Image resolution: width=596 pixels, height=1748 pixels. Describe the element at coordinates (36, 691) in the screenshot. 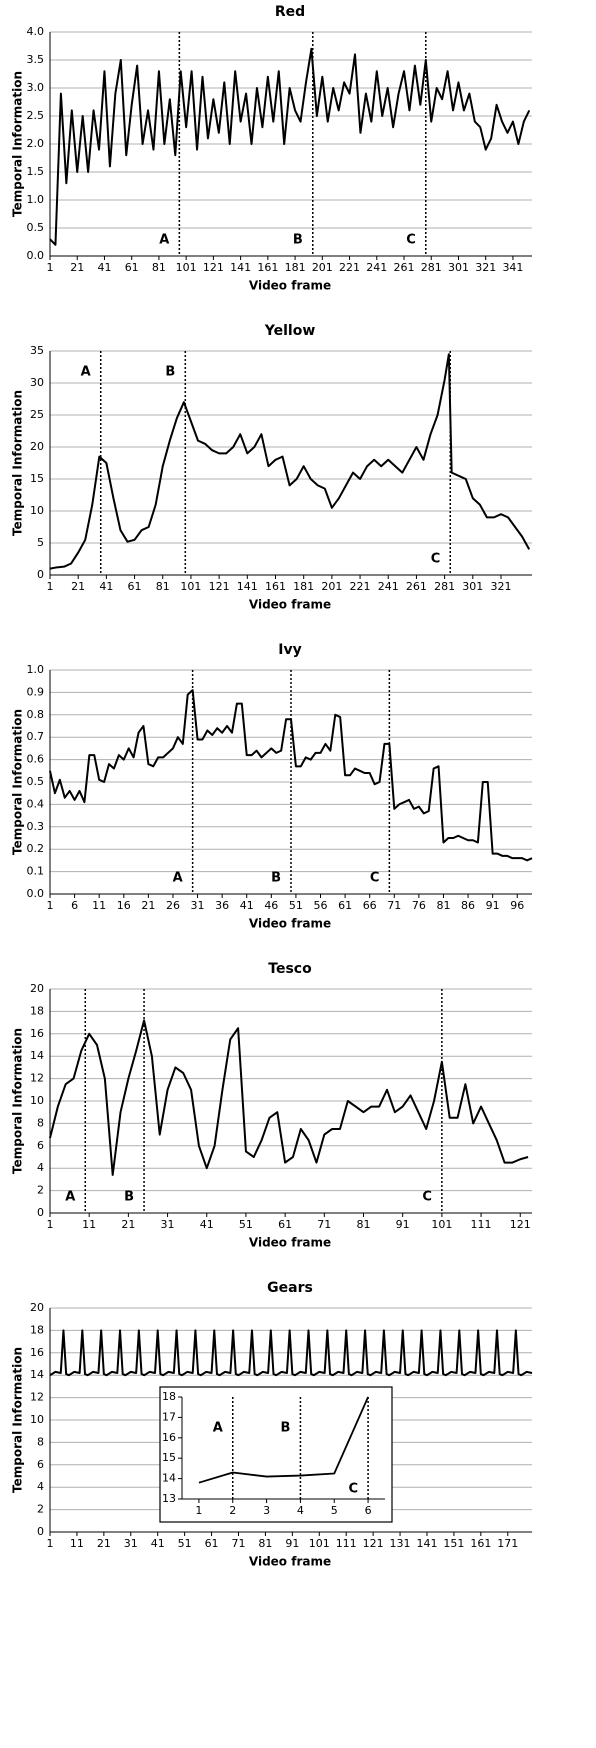

I see `y-tick-label: 0.9` at that location.